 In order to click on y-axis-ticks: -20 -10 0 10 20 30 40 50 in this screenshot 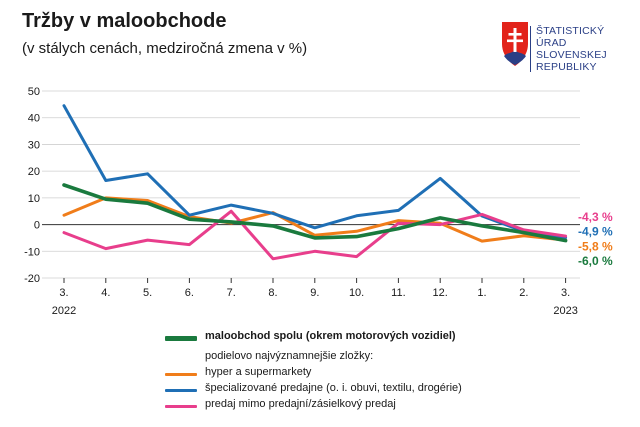, I will do `click(32, 185)`.